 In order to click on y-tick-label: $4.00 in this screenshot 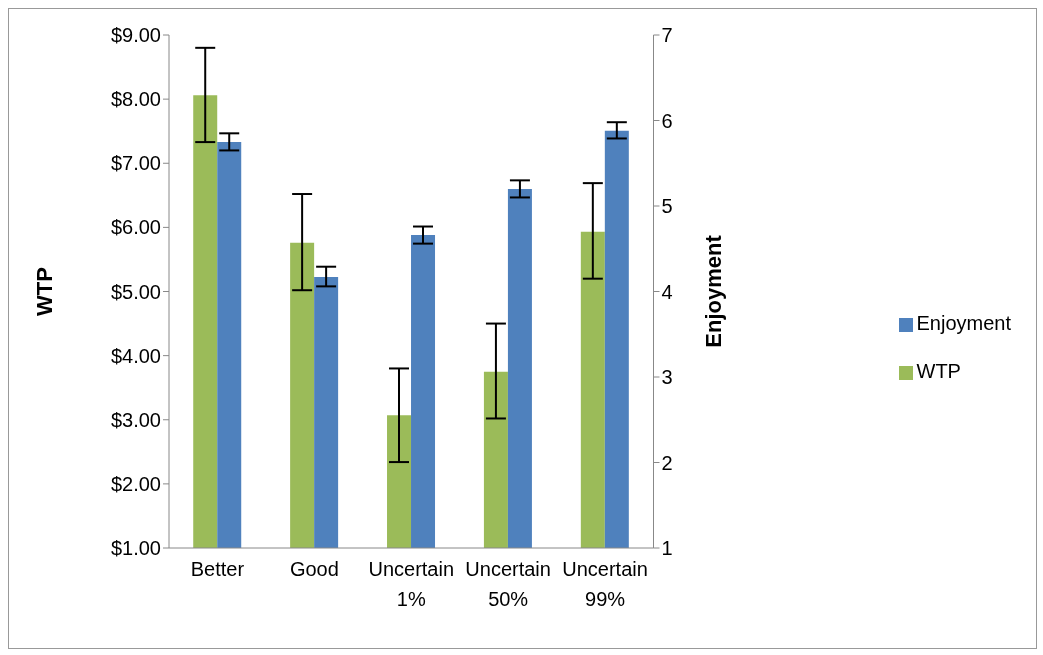, I will do `click(135, 355)`.